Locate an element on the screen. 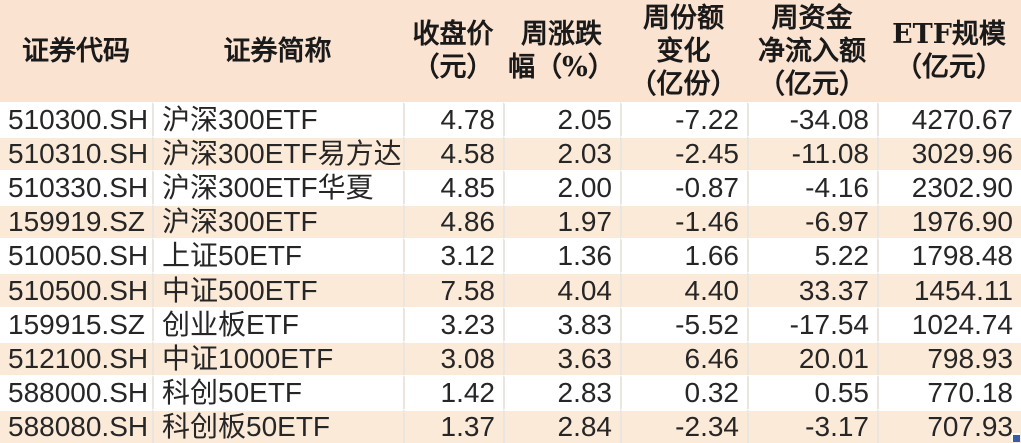  cell-etf-scale: 2302.90 is located at coordinates (949, 187).